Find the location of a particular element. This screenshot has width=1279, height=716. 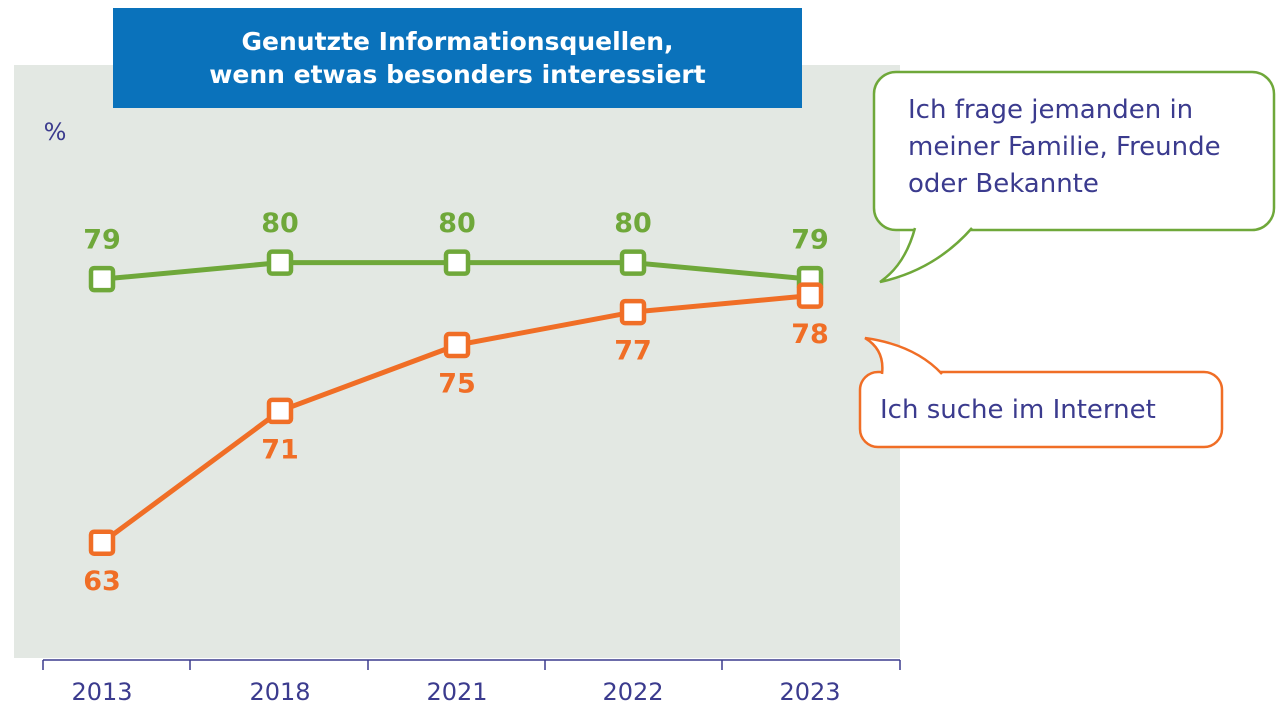

data-label: 75 is located at coordinates (457, 384).